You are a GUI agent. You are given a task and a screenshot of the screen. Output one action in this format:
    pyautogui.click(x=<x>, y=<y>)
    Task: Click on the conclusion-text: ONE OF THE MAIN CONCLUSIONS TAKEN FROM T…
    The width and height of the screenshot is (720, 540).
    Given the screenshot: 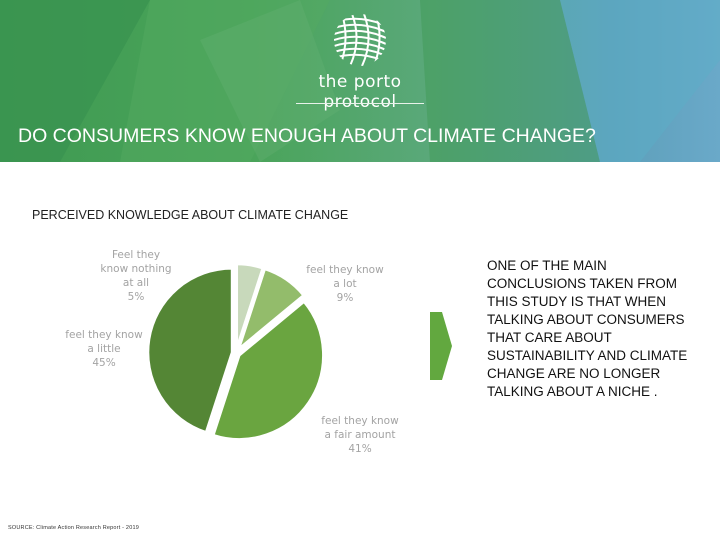 What is the action you would take?
    pyautogui.click(x=587, y=328)
    